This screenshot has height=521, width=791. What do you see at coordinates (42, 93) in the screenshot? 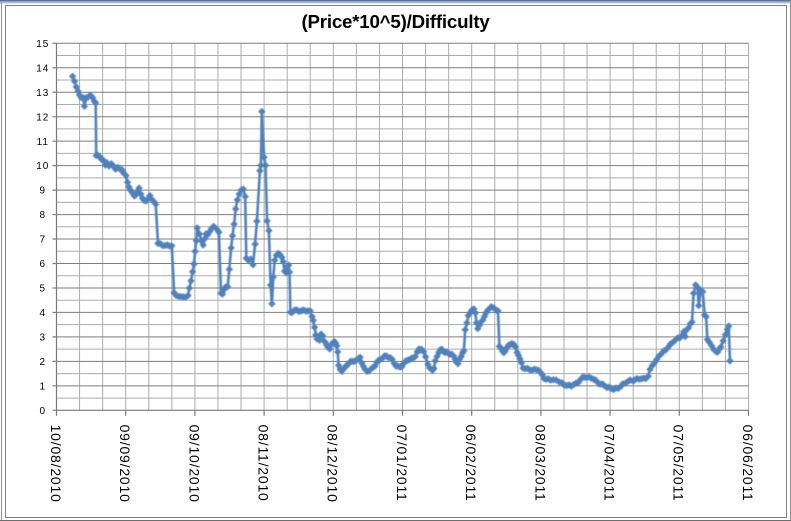
I see `svg-text: 13` at bounding box center [42, 93].